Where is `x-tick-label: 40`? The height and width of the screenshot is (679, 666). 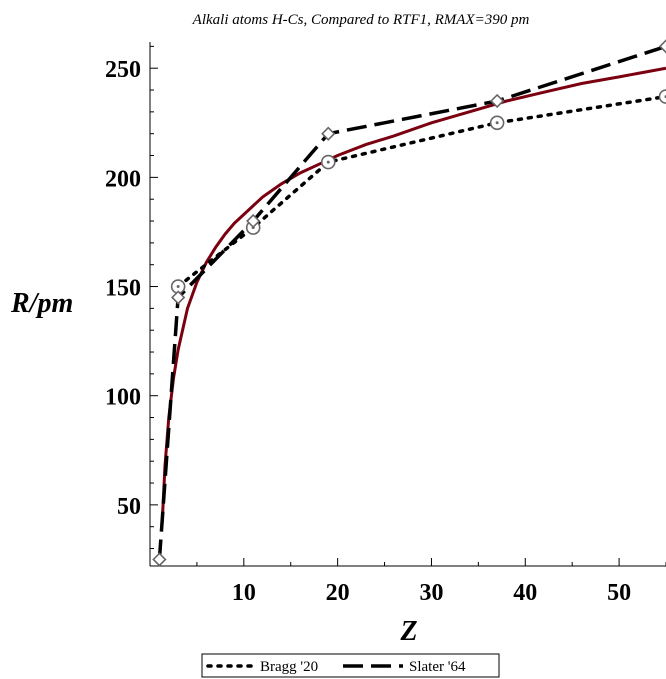 x-tick-label: 40 is located at coordinates (525, 593).